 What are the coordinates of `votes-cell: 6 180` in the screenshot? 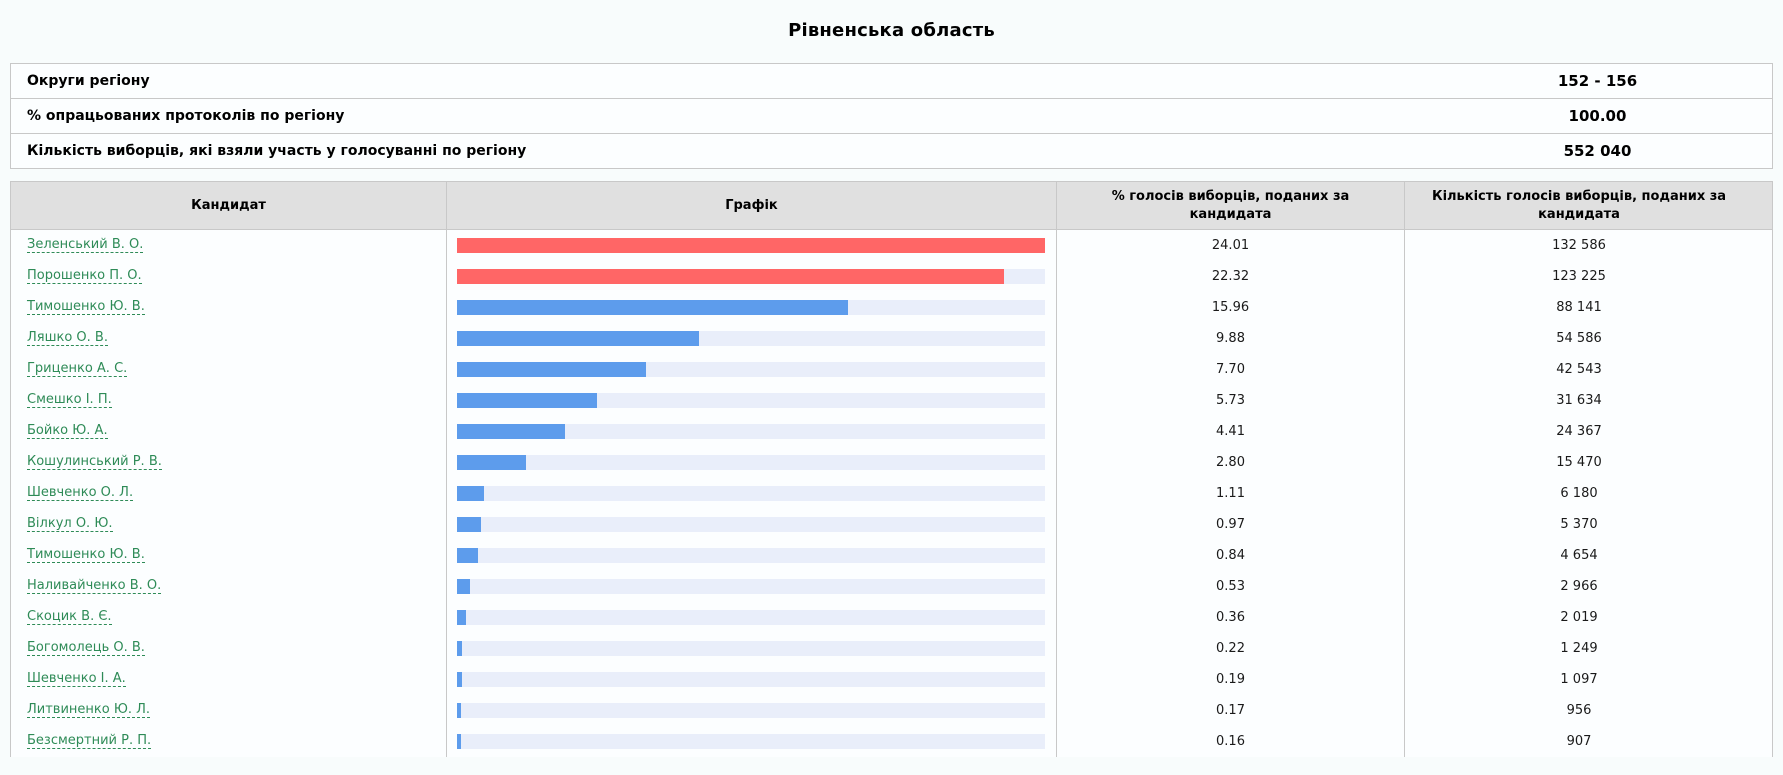 It's located at (1578, 493).